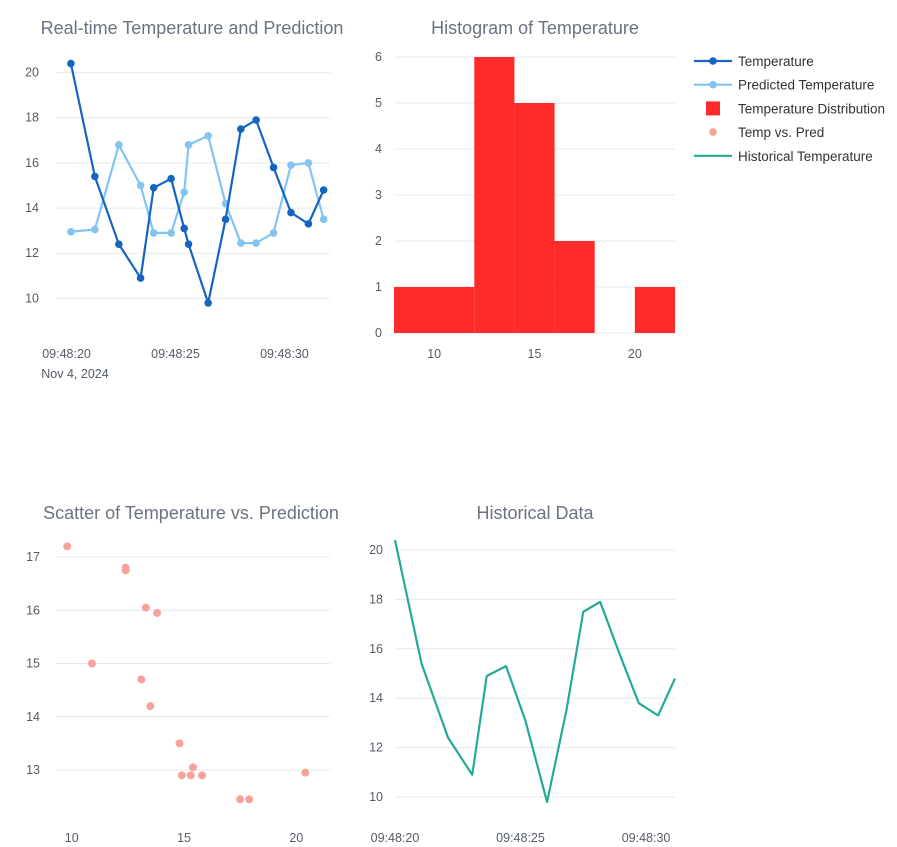 This screenshot has height=847, width=897. I want to click on historical-xtick-label: 09:48:25, so click(520, 838).